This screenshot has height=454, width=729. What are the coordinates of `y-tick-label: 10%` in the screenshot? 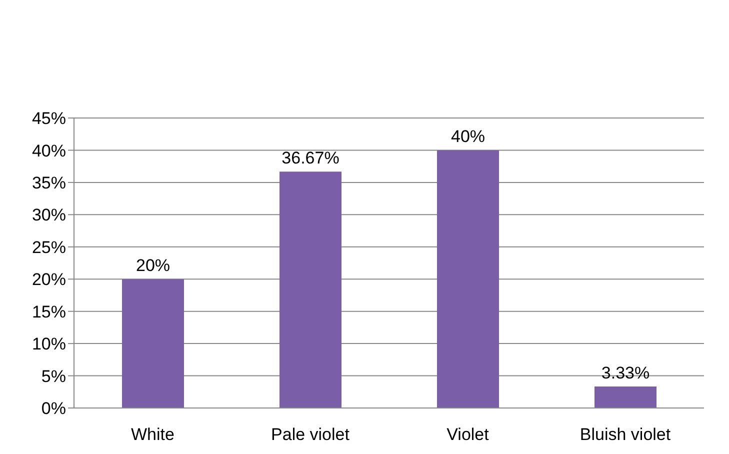 It's located at (49, 344).